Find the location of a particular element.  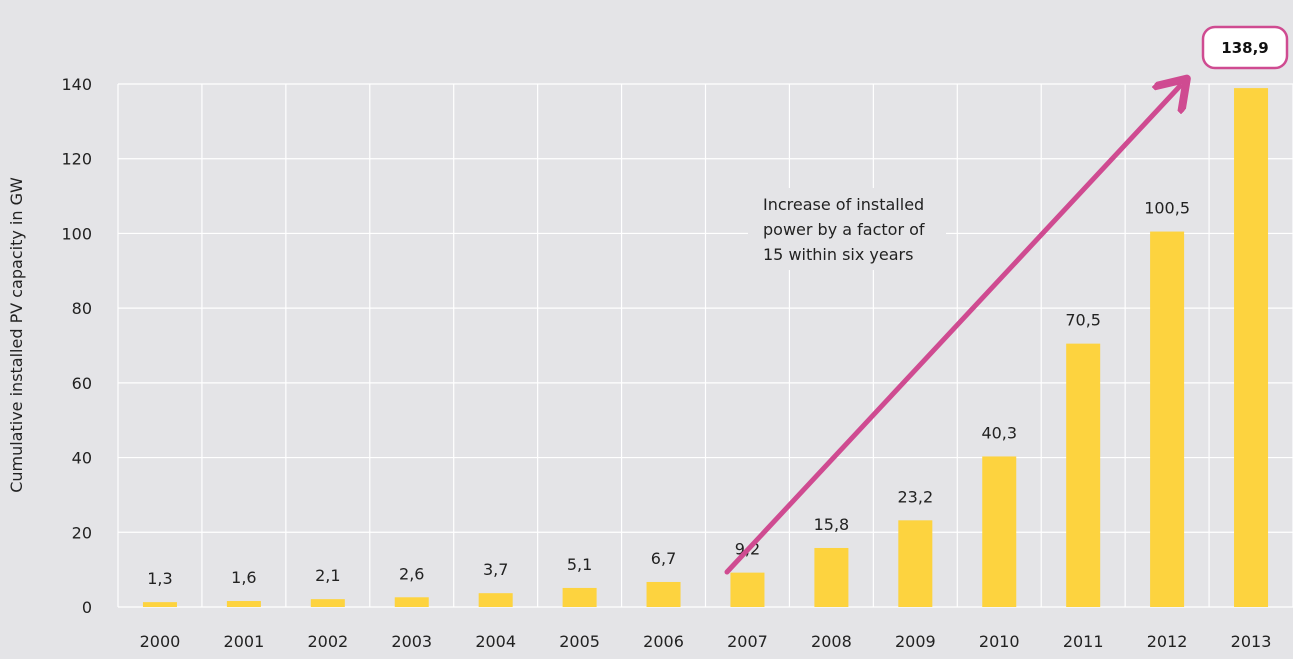

value-label-2009: 23,2 is located at coordinates (916, 496).